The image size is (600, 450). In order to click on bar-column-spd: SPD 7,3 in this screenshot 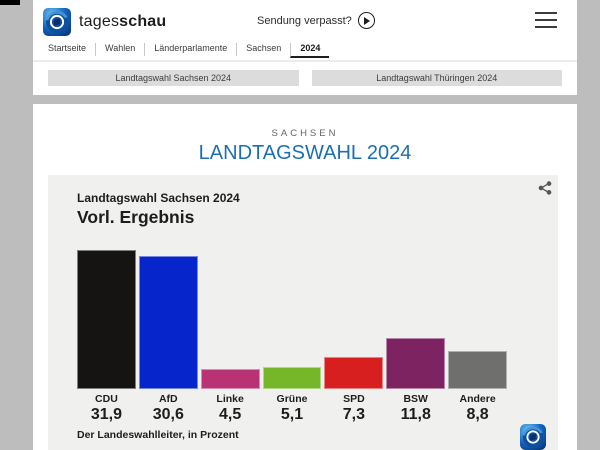, I will do `click(354, 337)`.